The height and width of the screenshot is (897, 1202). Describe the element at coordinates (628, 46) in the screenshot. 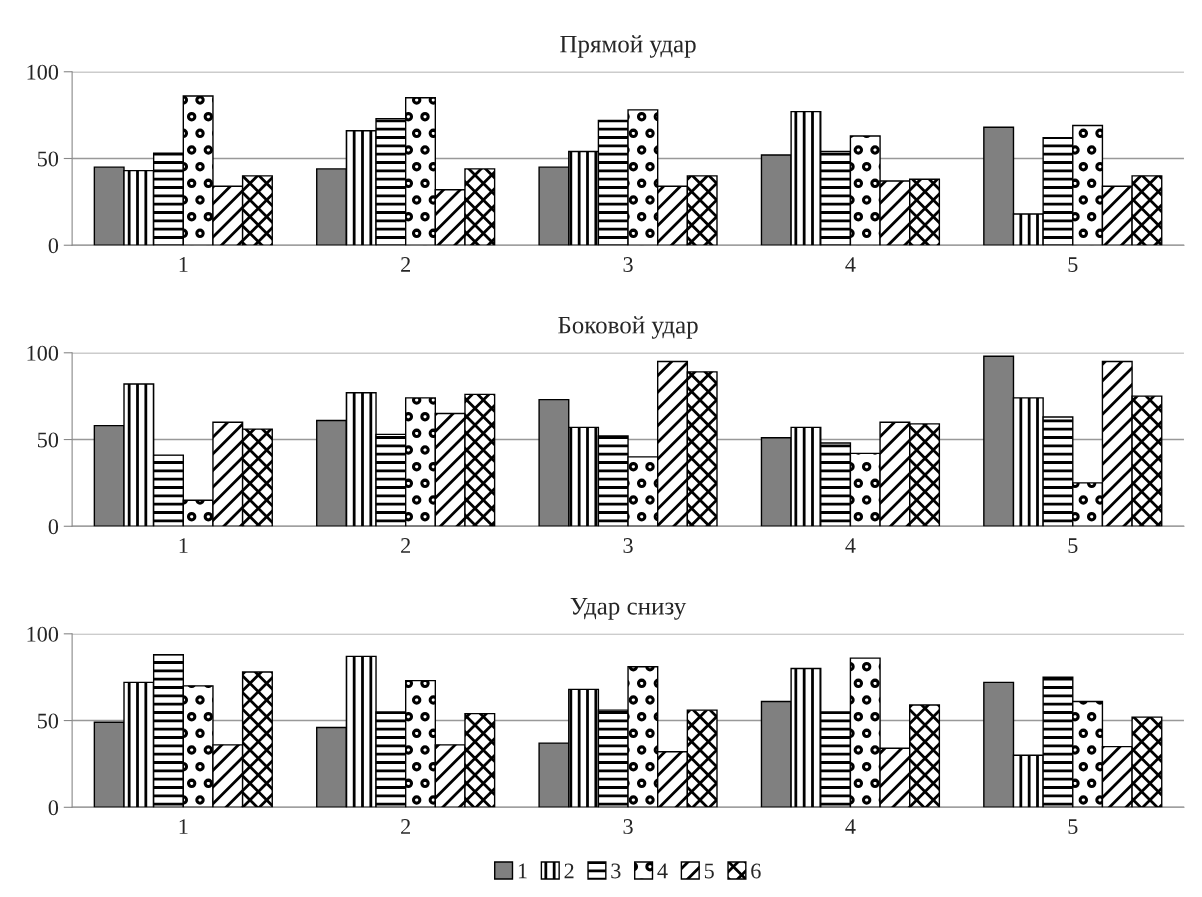

I see `chart-title: Прямой удар` at that location.